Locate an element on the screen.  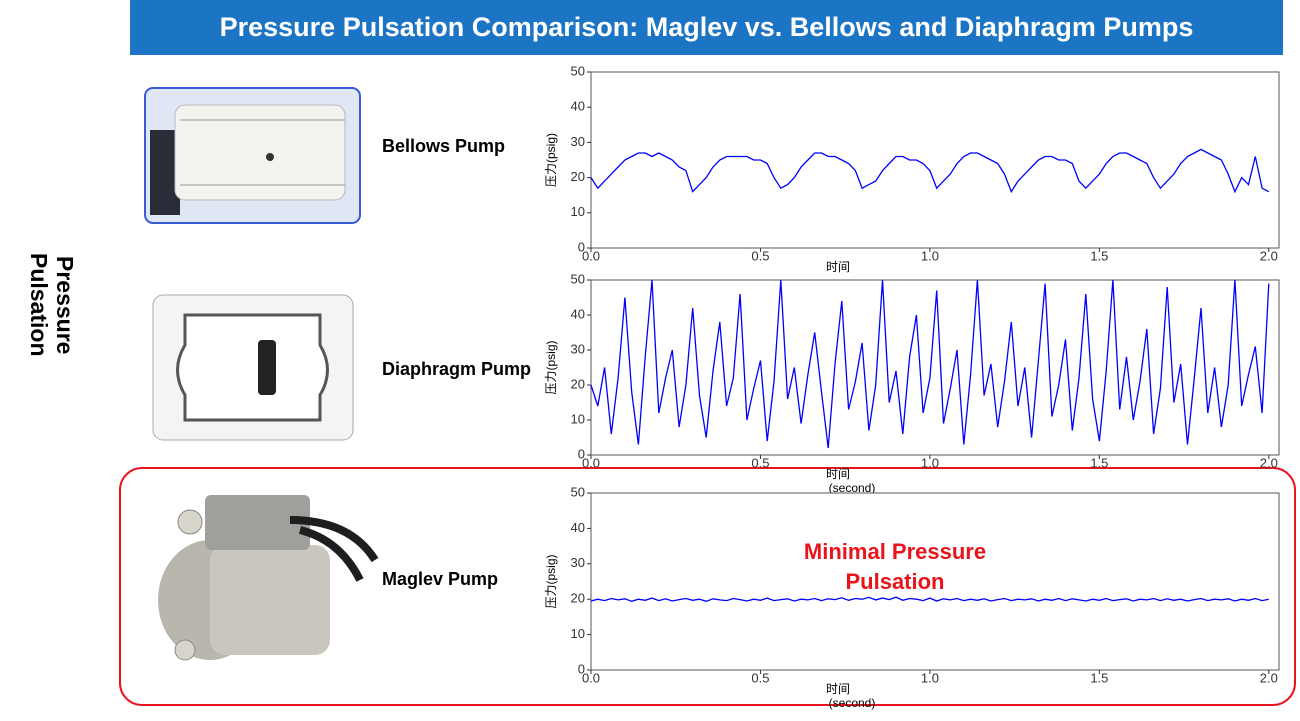
diaphragm-pump-photo is located at coordinates (253, 367).